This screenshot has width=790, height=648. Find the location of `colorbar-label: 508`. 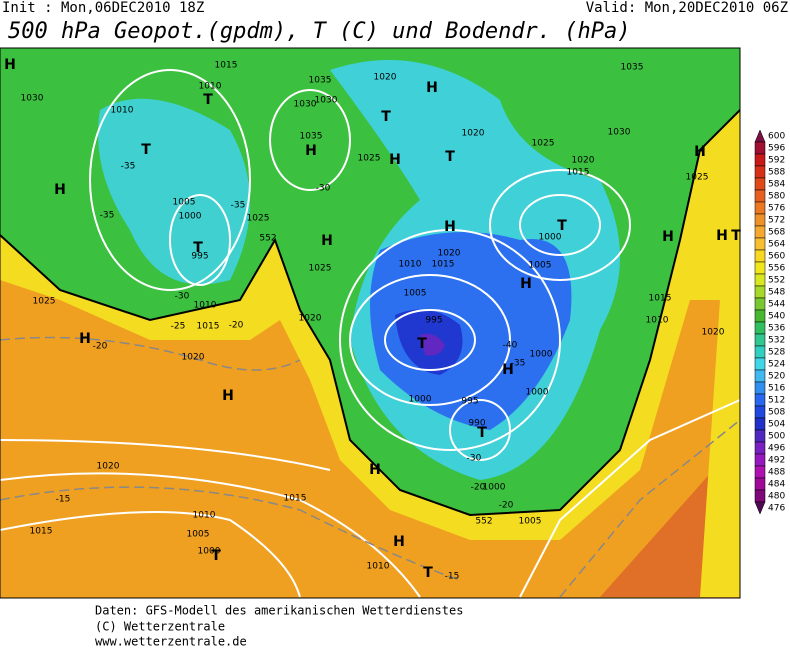

colorbar-label: 508 is located at coordinates (776, 413).